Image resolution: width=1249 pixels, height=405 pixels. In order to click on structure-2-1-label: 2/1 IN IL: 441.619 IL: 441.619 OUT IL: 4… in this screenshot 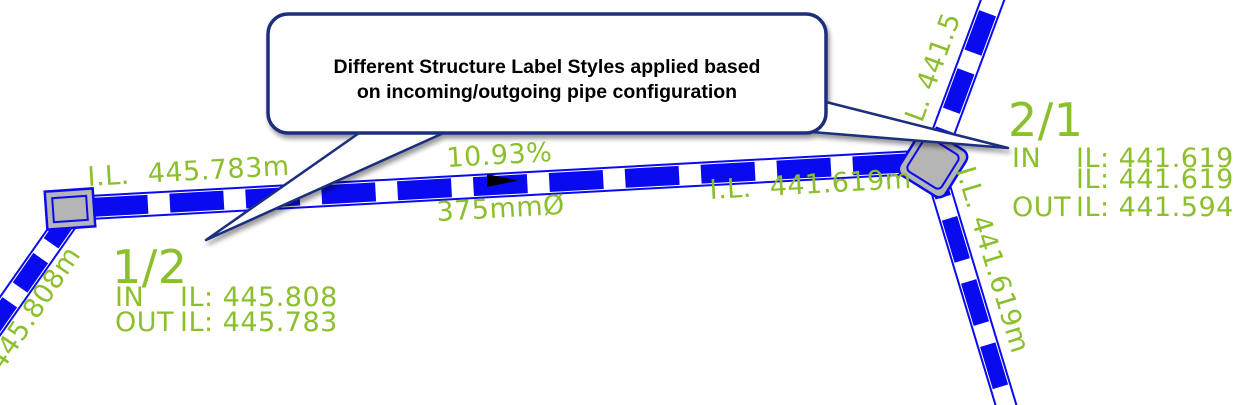, I will do `click(1121, 158)`.